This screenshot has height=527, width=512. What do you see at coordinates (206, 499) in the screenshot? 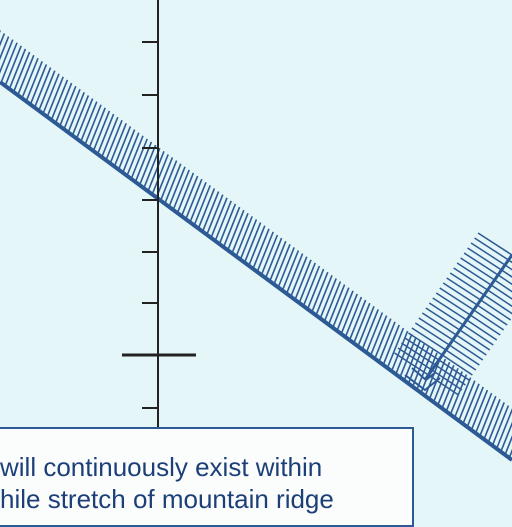
I see `annotation-line-2: hile stretch of mountain ridge` at bounding box center [206, 499].